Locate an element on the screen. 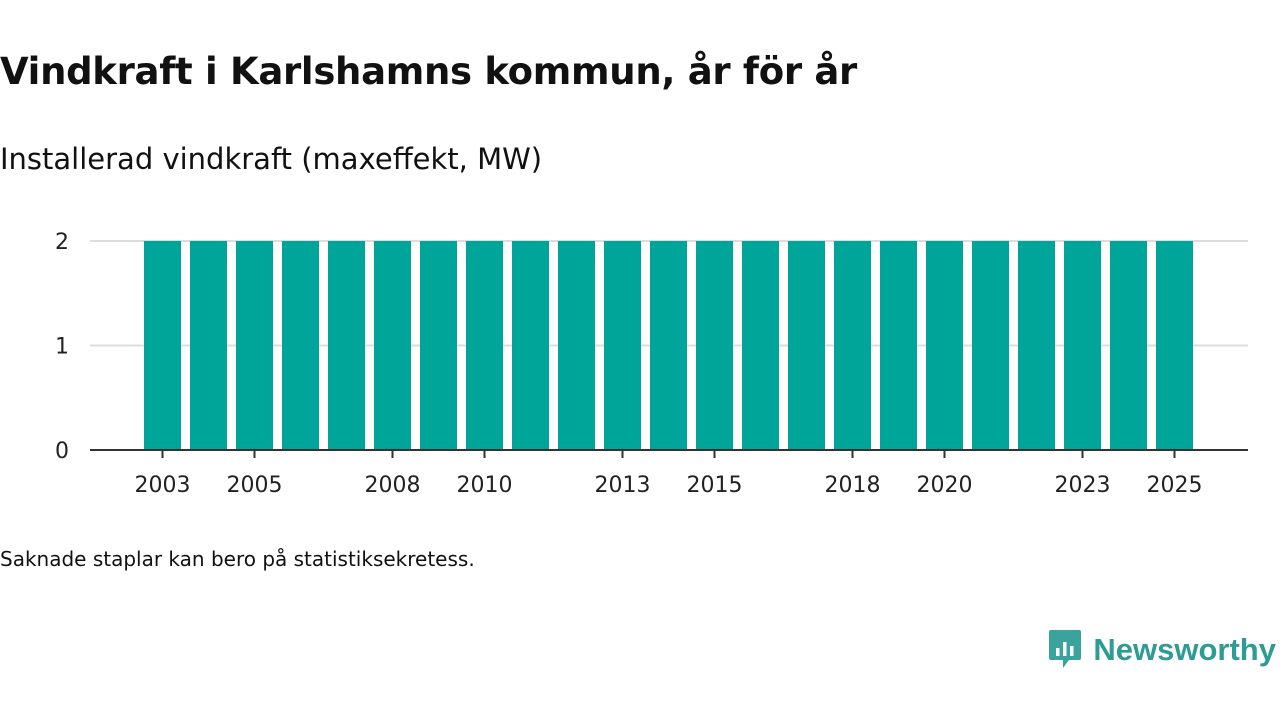 The width and height of the screenshot is (1280, 720). x-tick-label: 2023 is located at coordinates (1083, 485).